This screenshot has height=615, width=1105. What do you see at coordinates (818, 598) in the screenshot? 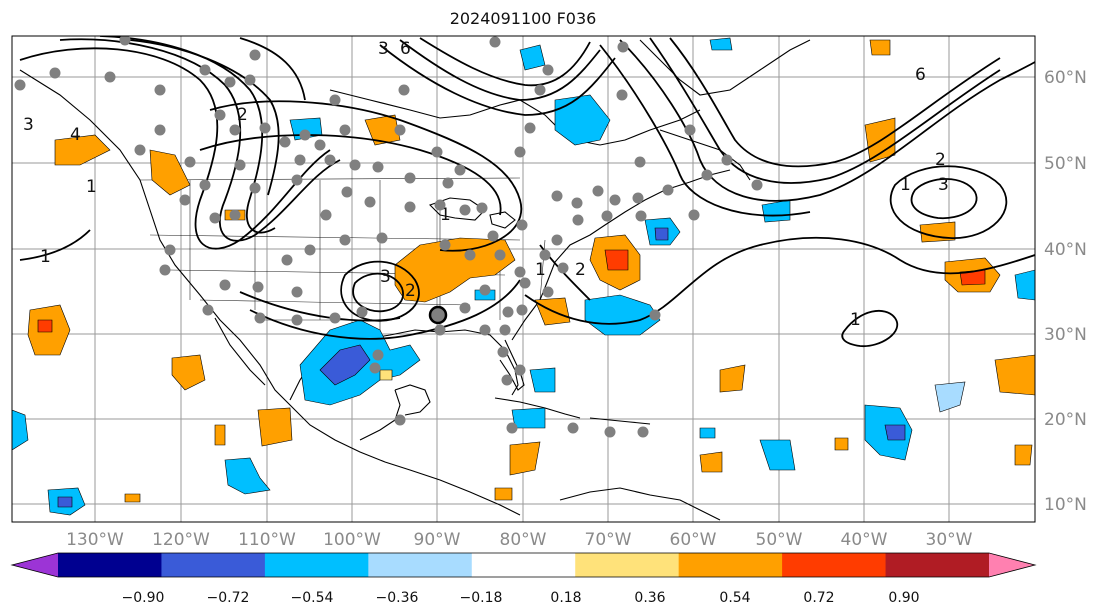
I see `colorbar-tick-label: 0.72` at bounding box center [818, 598].